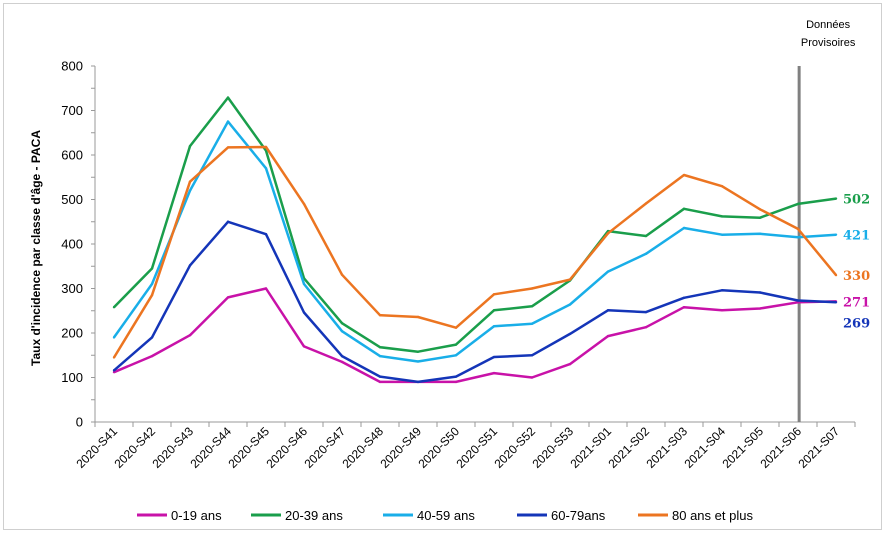 This screenshot has height=533, width=886. Describe the element at coordinates (578, 515) in the screenshot. I see `legend-label: 60-79ans` at that location.